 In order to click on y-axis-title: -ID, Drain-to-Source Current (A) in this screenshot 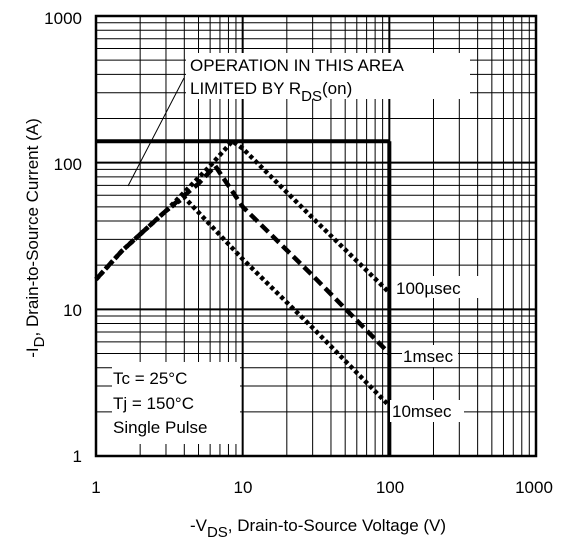, I will do `click(35, 237)`.